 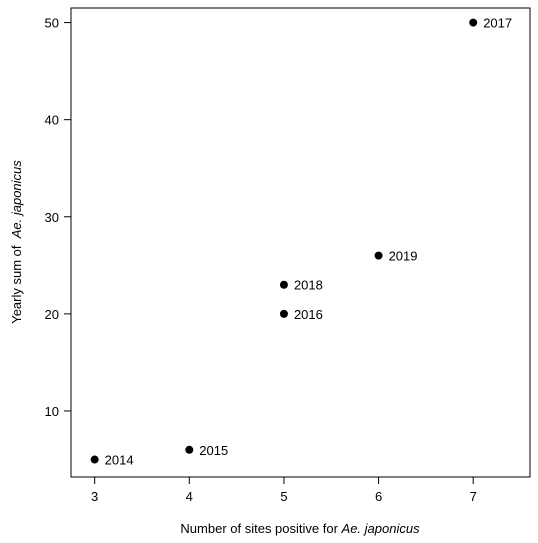 What do you see at coordinates (94, 496) in the screenshot?
I see `x-tick-label: 3` at bounding box center [94, 496].